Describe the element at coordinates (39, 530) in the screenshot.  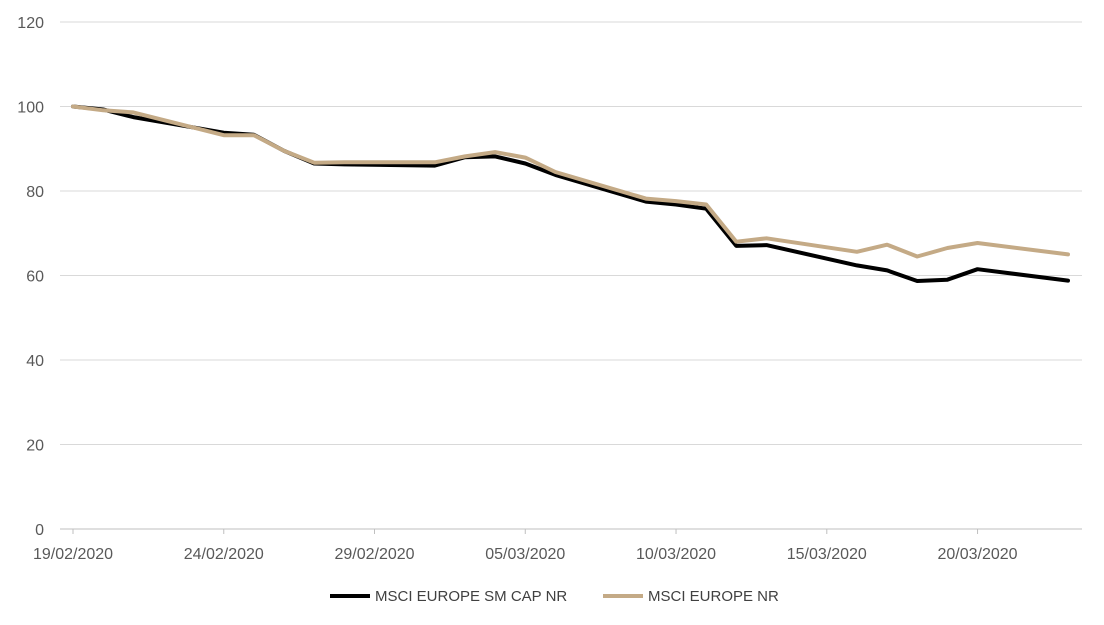
I see `y-tick-label: 0` at that location.